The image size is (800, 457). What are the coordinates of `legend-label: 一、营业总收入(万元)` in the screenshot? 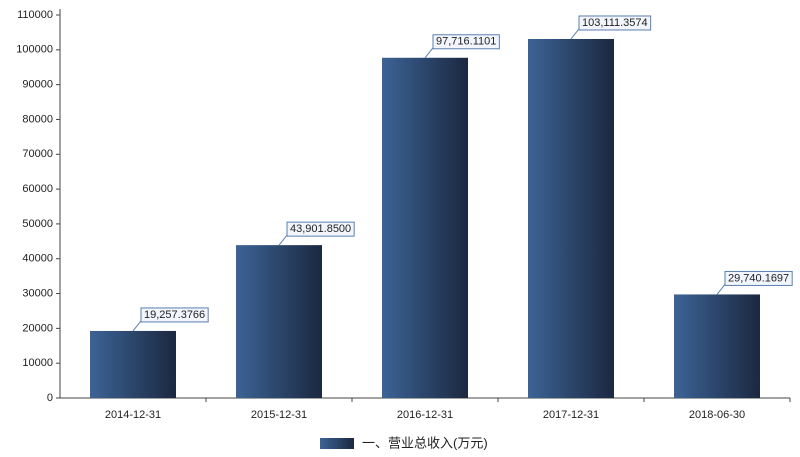 It's located at (425, 442).